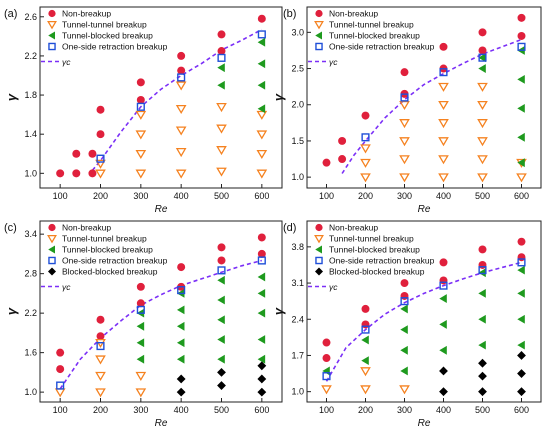 Image resolution: width=550 pixels, height=432 pixels. I want to click on legend-label: Blocked-blocked breakup, so click(377, 272).